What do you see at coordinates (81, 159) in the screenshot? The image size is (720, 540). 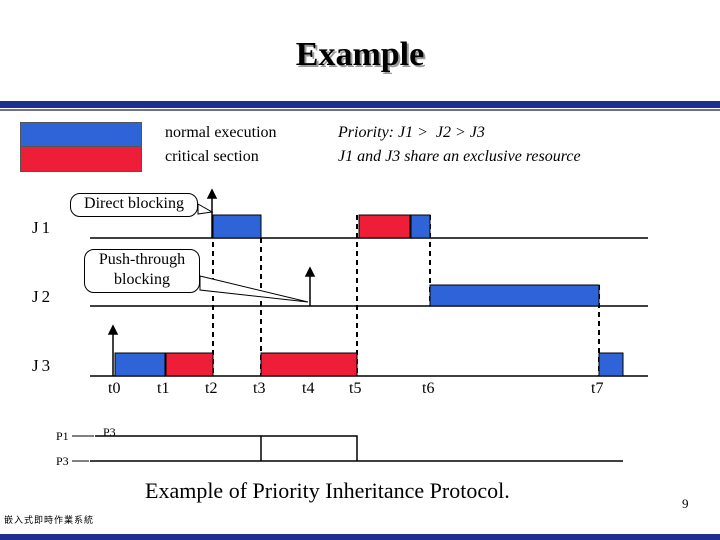 I see `legend-critical-swatch` at bounding box center [81, 159].